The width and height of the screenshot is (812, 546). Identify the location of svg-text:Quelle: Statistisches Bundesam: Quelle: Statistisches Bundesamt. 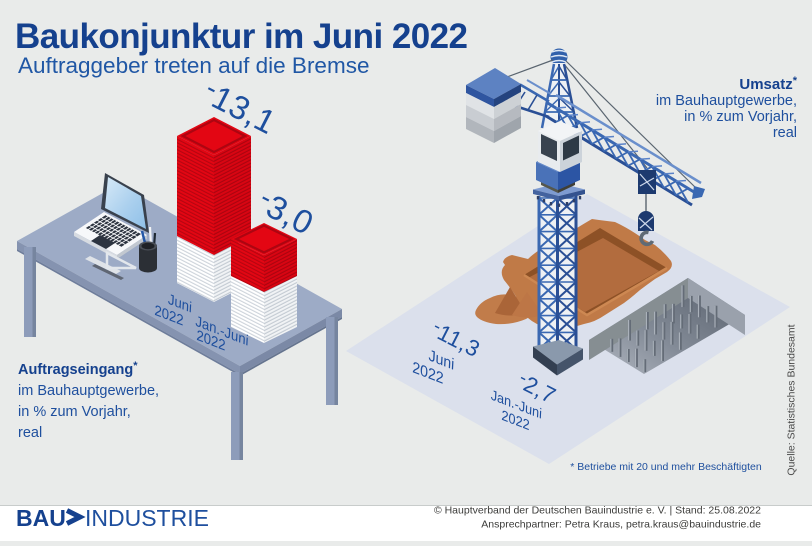
(792, 399).